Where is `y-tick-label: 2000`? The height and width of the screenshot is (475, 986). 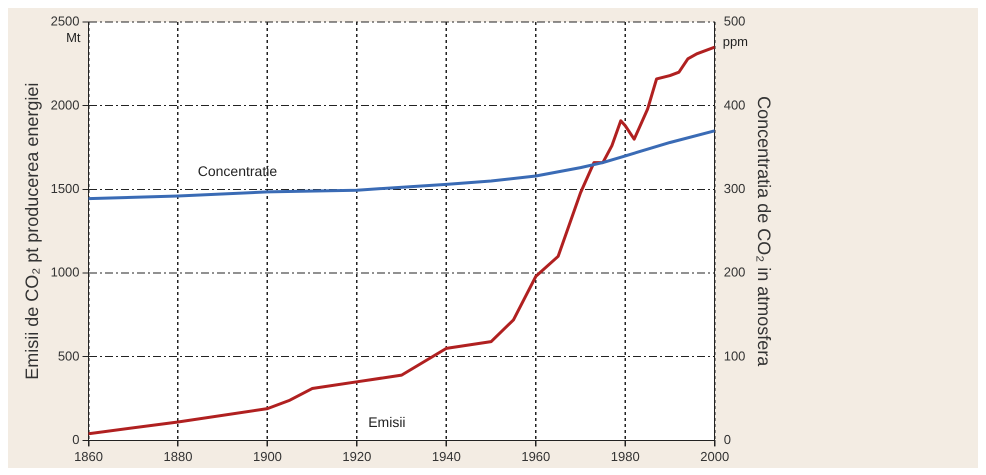
y-tick-label: 2000 is located at coordinates (65, 104).